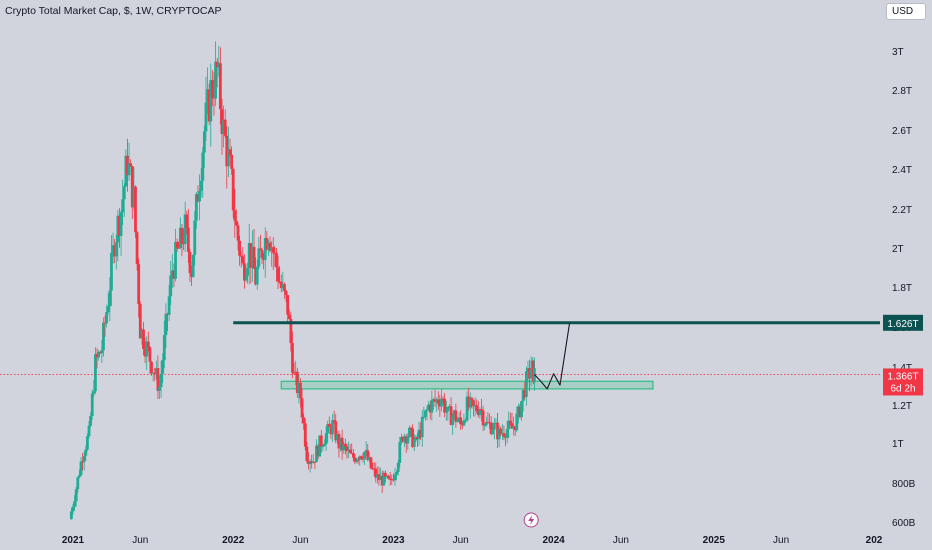 This screenshot has height=550, width=932. Describe the element at coordinates (902, 170) in the screenshot. I see `y-tick-label: 2.4T` at that location.